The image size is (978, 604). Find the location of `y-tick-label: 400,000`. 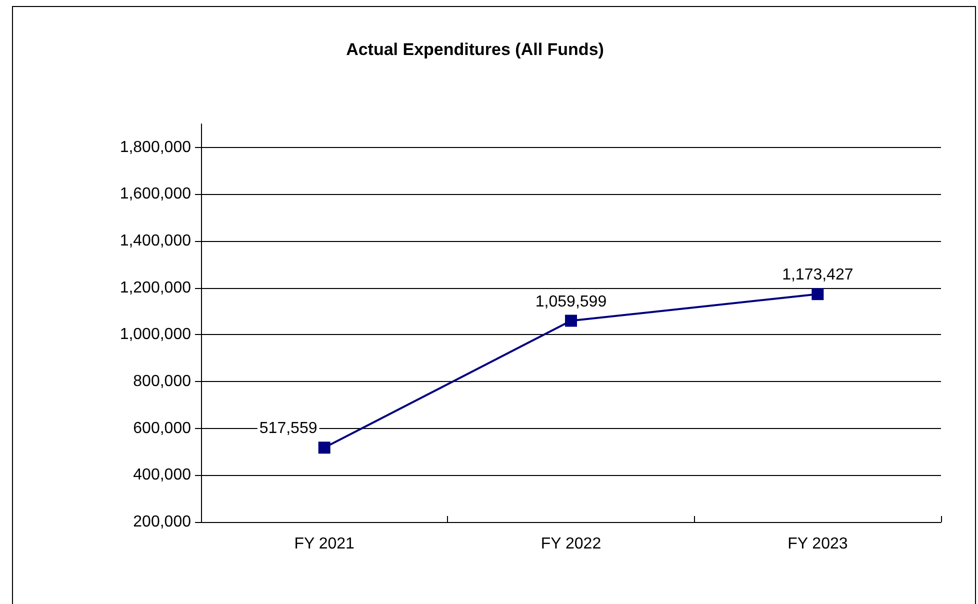

y-tick-label: 400,000 is located at coordinates (162, 475).